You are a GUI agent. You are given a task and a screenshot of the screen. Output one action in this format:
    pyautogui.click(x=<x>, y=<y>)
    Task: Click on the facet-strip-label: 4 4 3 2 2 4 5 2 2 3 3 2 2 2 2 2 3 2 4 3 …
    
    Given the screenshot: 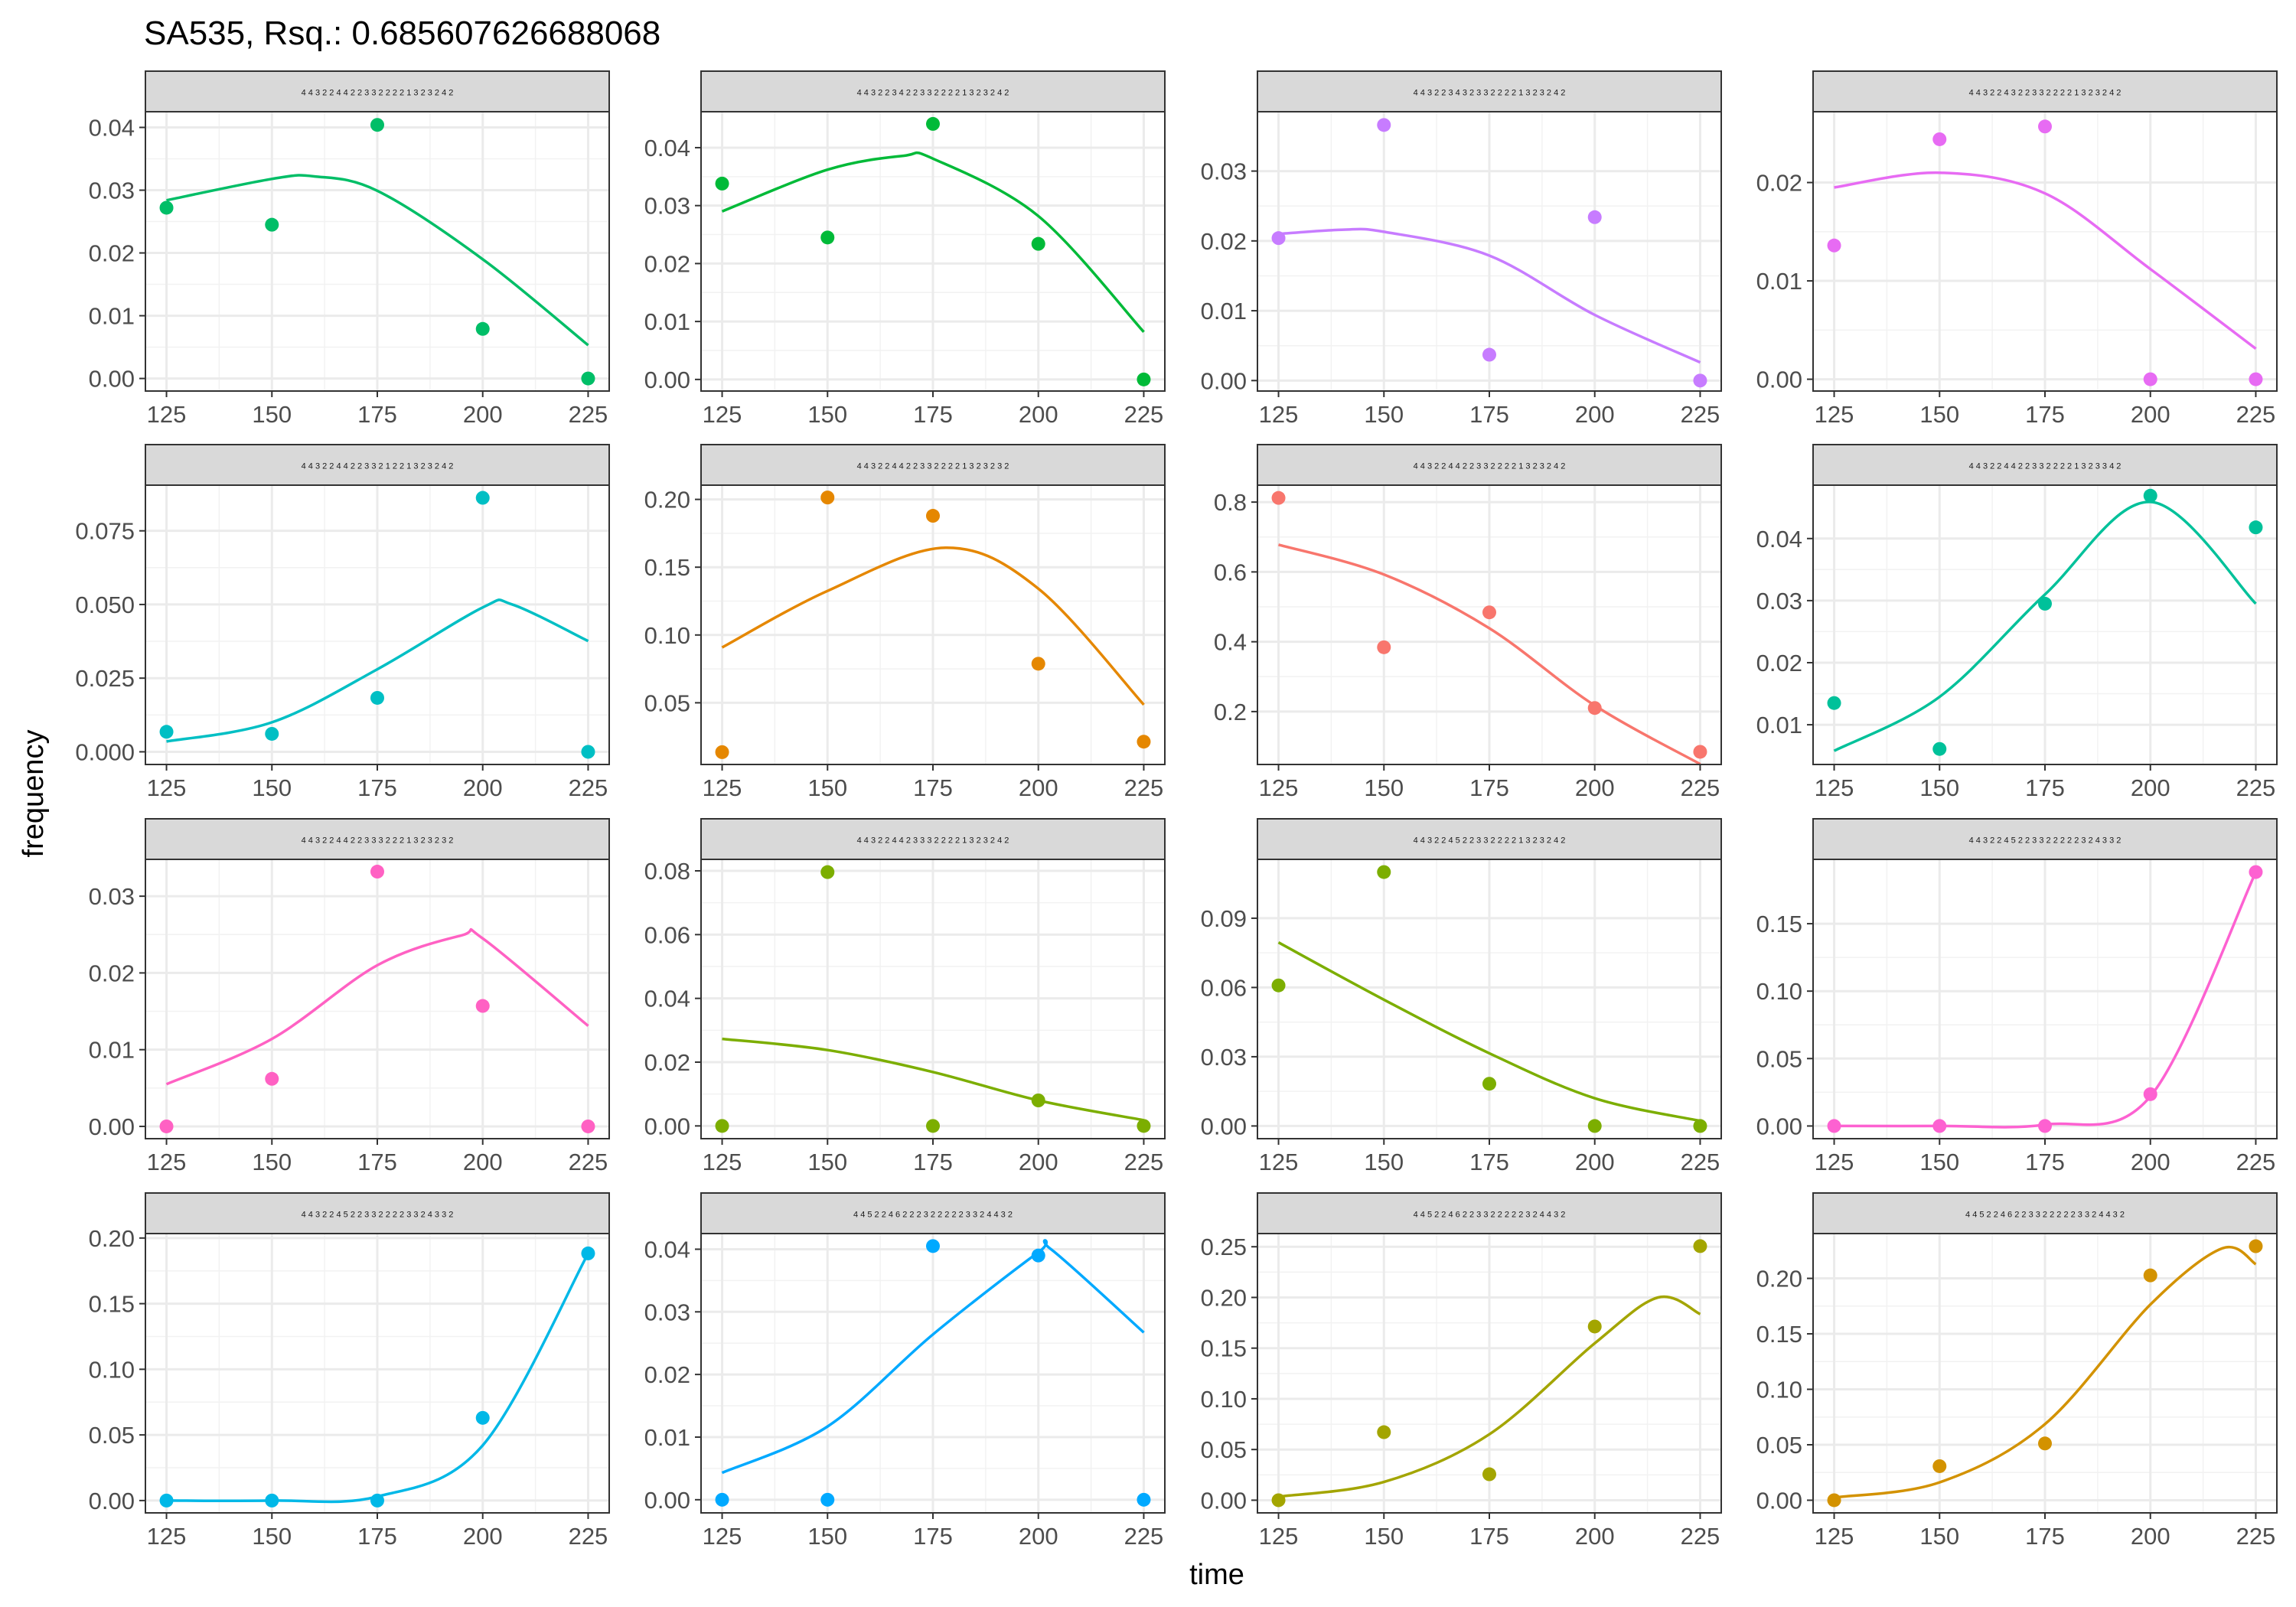 What is the action you would take?
    pyautogui.click(x=2045, y=841)
    